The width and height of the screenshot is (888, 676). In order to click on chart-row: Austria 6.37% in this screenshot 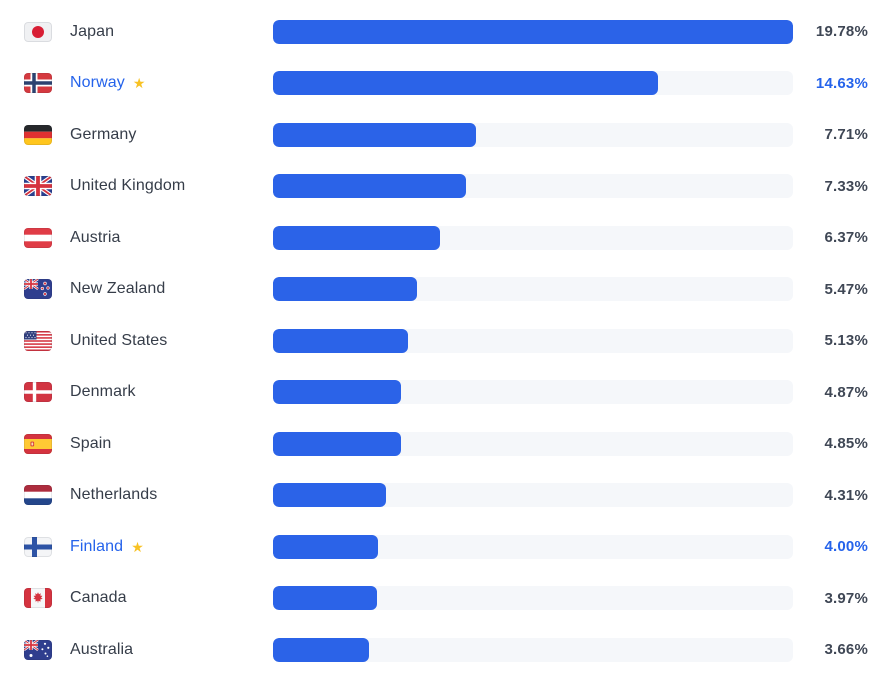, I will do `click(444, 238)`.